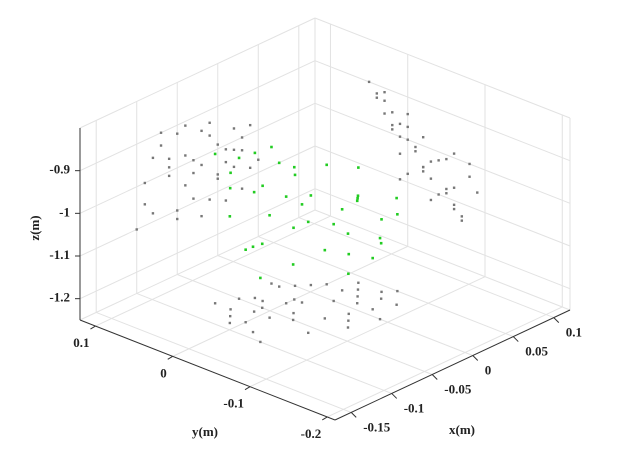 The width and height of the screenshot is (628, 472). I want to click on x-tick-label: 0.05, so click(536, 351).